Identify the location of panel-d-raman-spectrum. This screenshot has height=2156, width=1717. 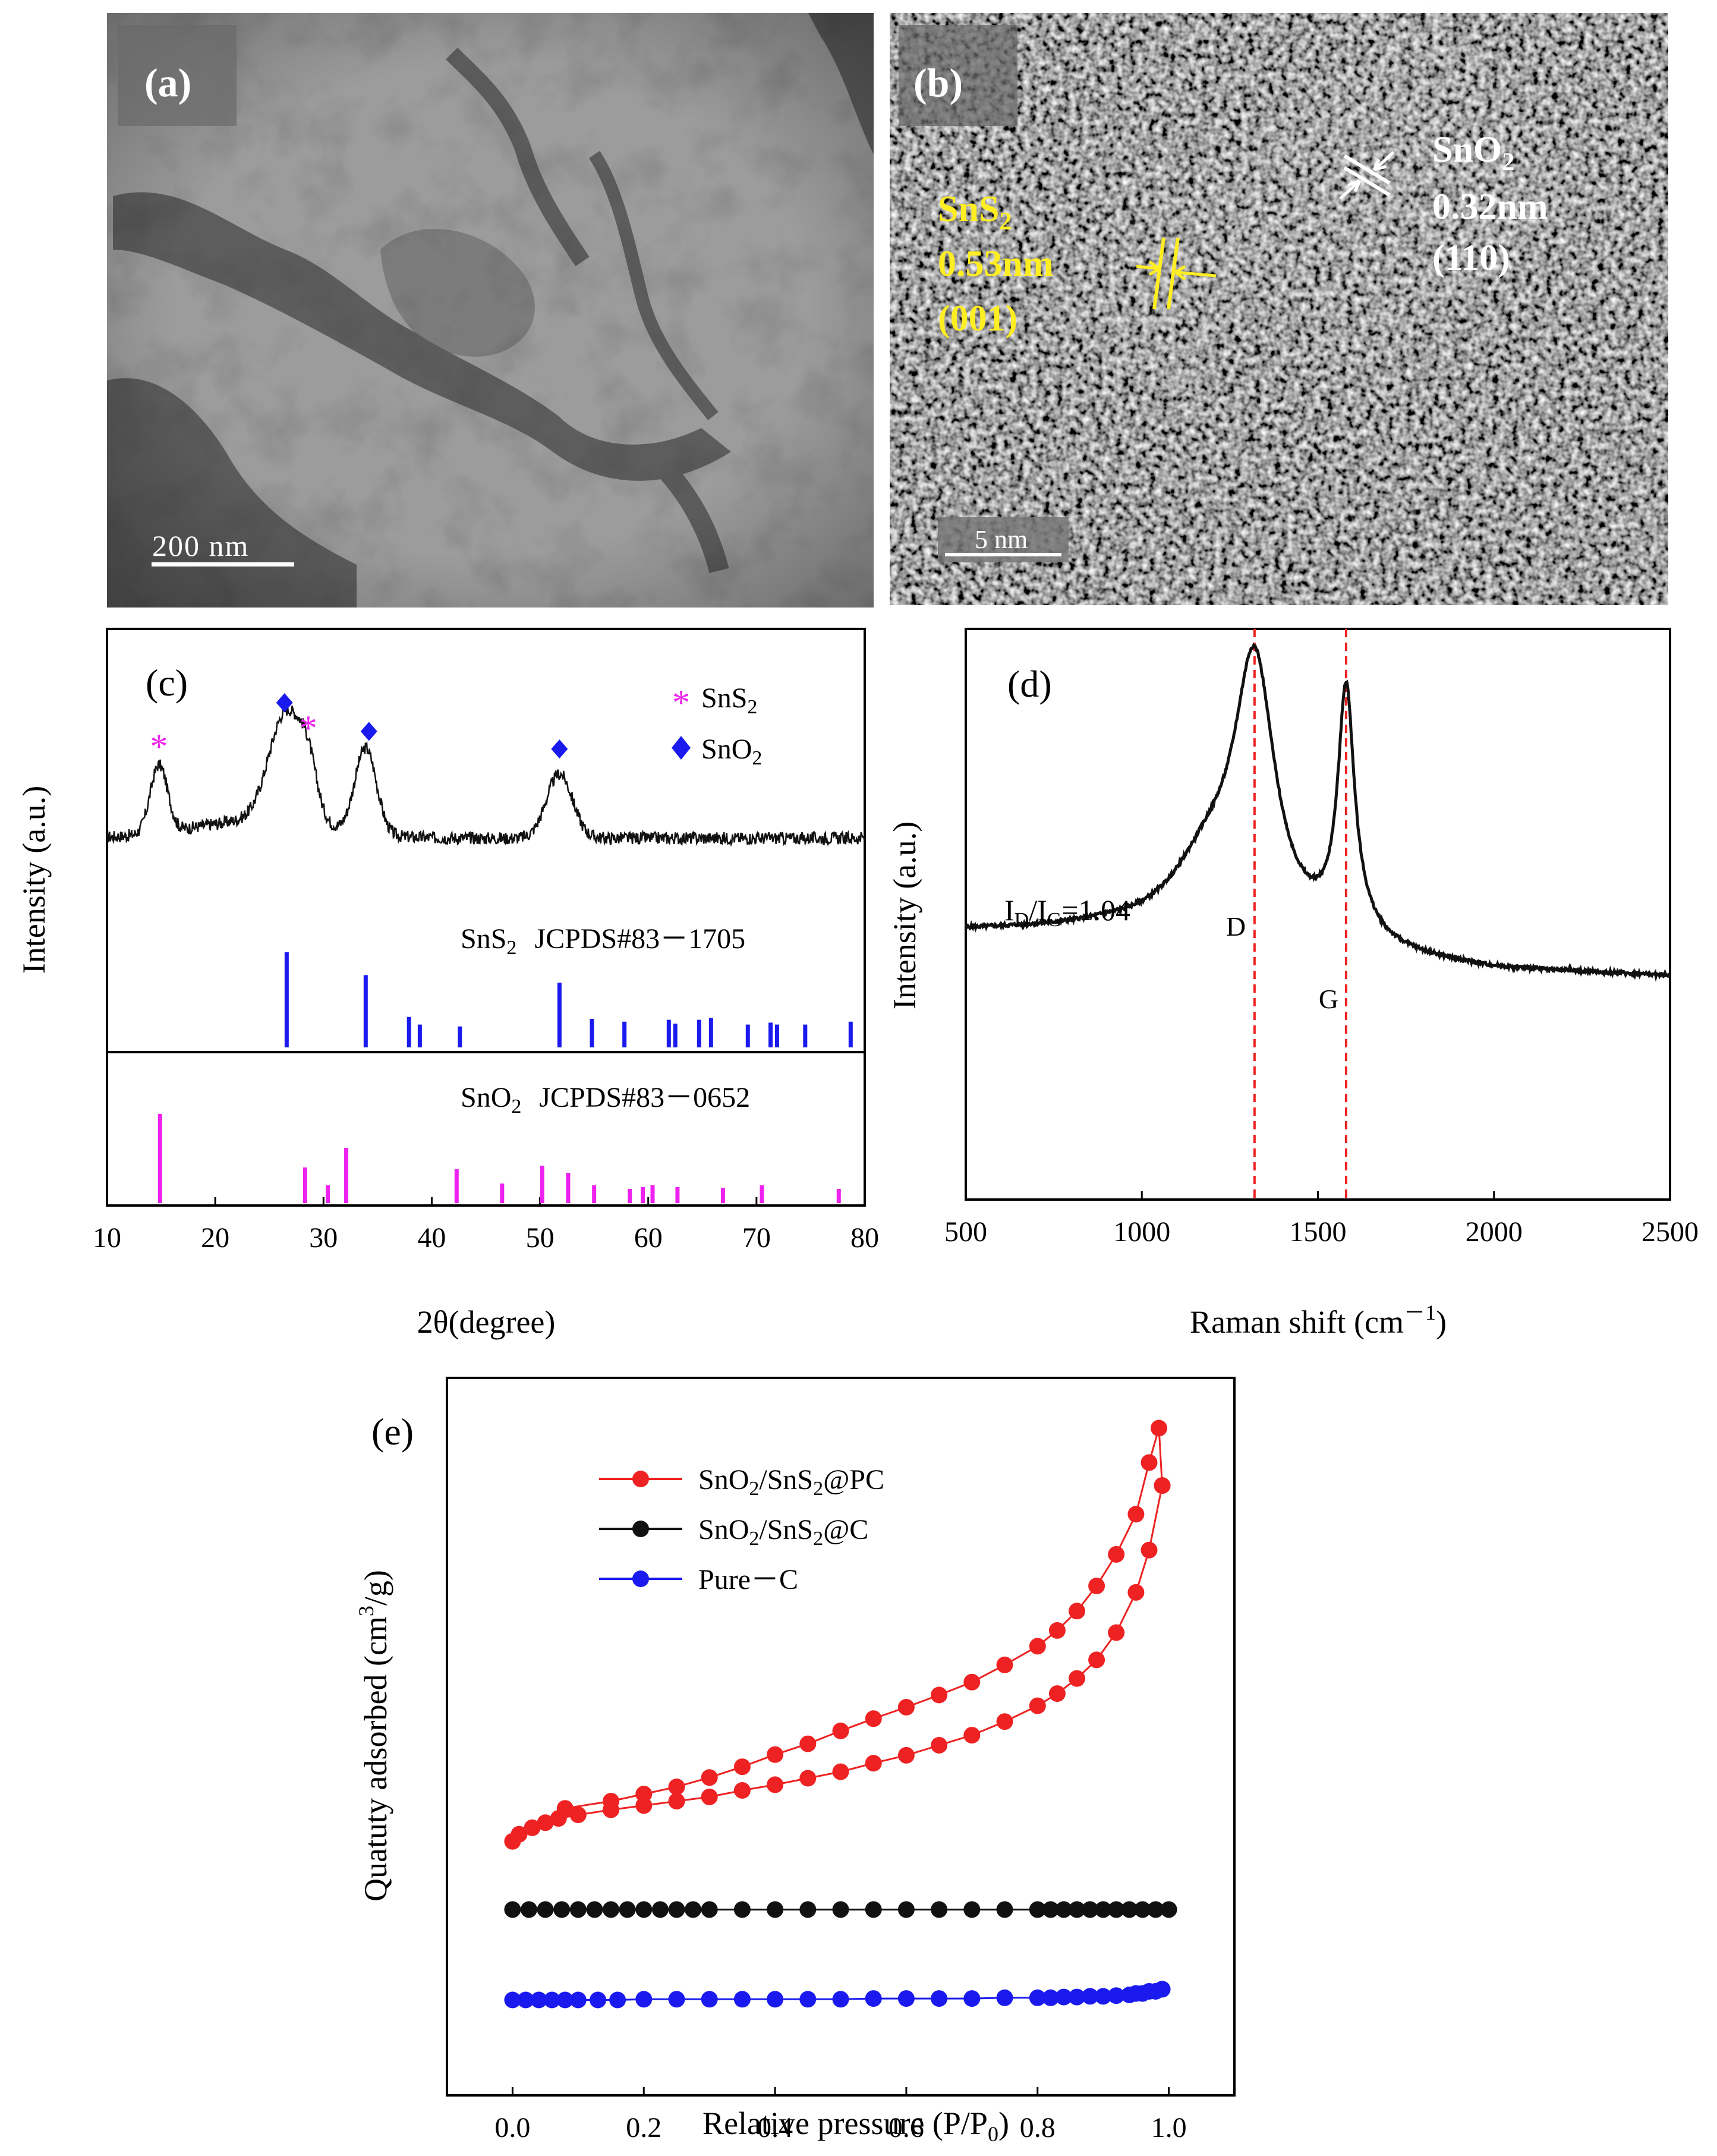
(1317, 812).